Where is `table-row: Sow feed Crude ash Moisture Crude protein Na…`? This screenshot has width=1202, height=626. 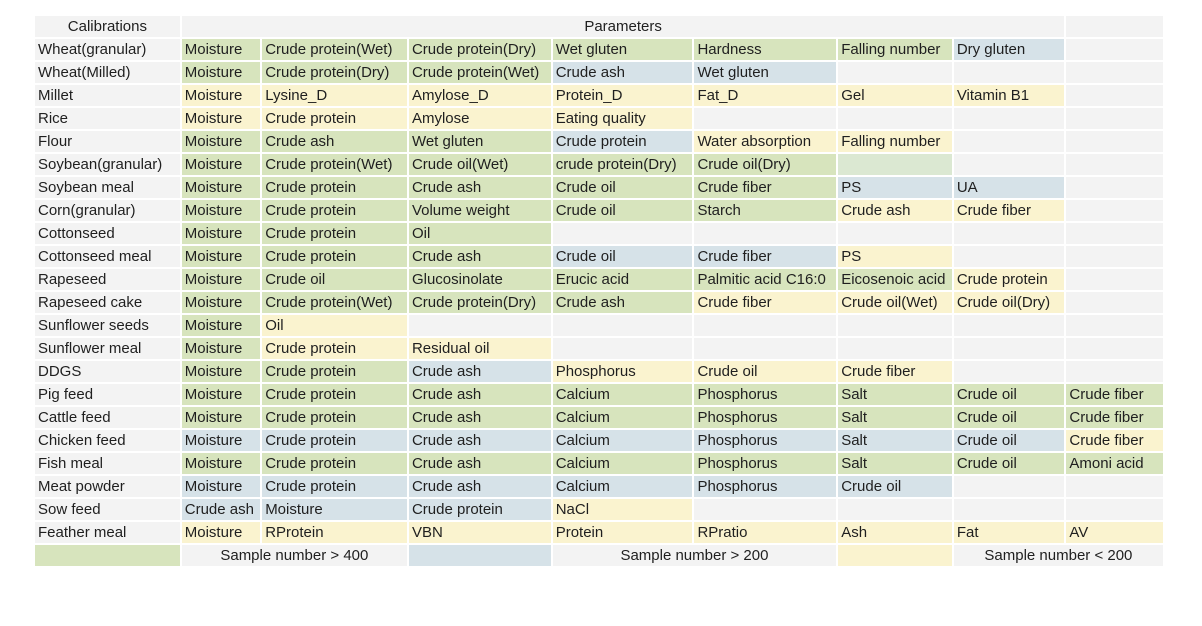 table-row: Sow feed Crude ash Moisture Crude protein Na… is located at coordinates (599, 509).